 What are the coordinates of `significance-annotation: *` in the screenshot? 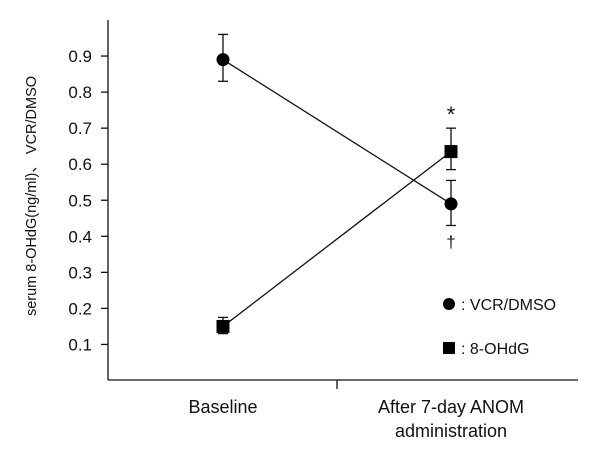 It's located at (451, 114).